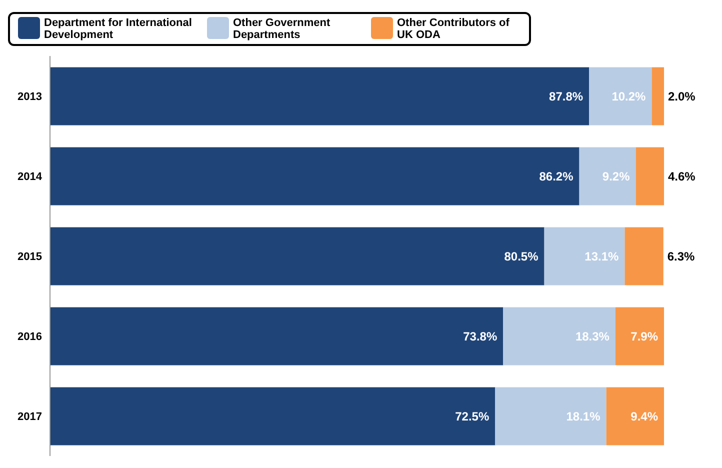 The width and height of the screenshot is (722, 468). I want to click on data-label: 80.5%, so click(521, 256).